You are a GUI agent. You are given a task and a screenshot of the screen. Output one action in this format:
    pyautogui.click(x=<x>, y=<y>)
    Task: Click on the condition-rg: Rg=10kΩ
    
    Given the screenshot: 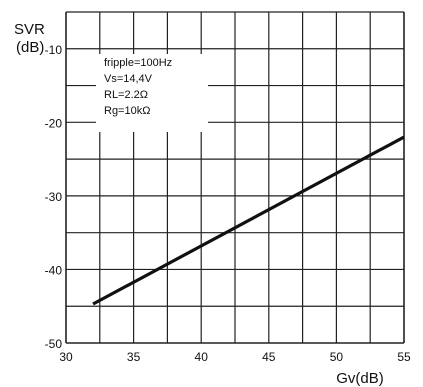 What is the action you would take?
    pyautogui.click(x=127, y=111)
    